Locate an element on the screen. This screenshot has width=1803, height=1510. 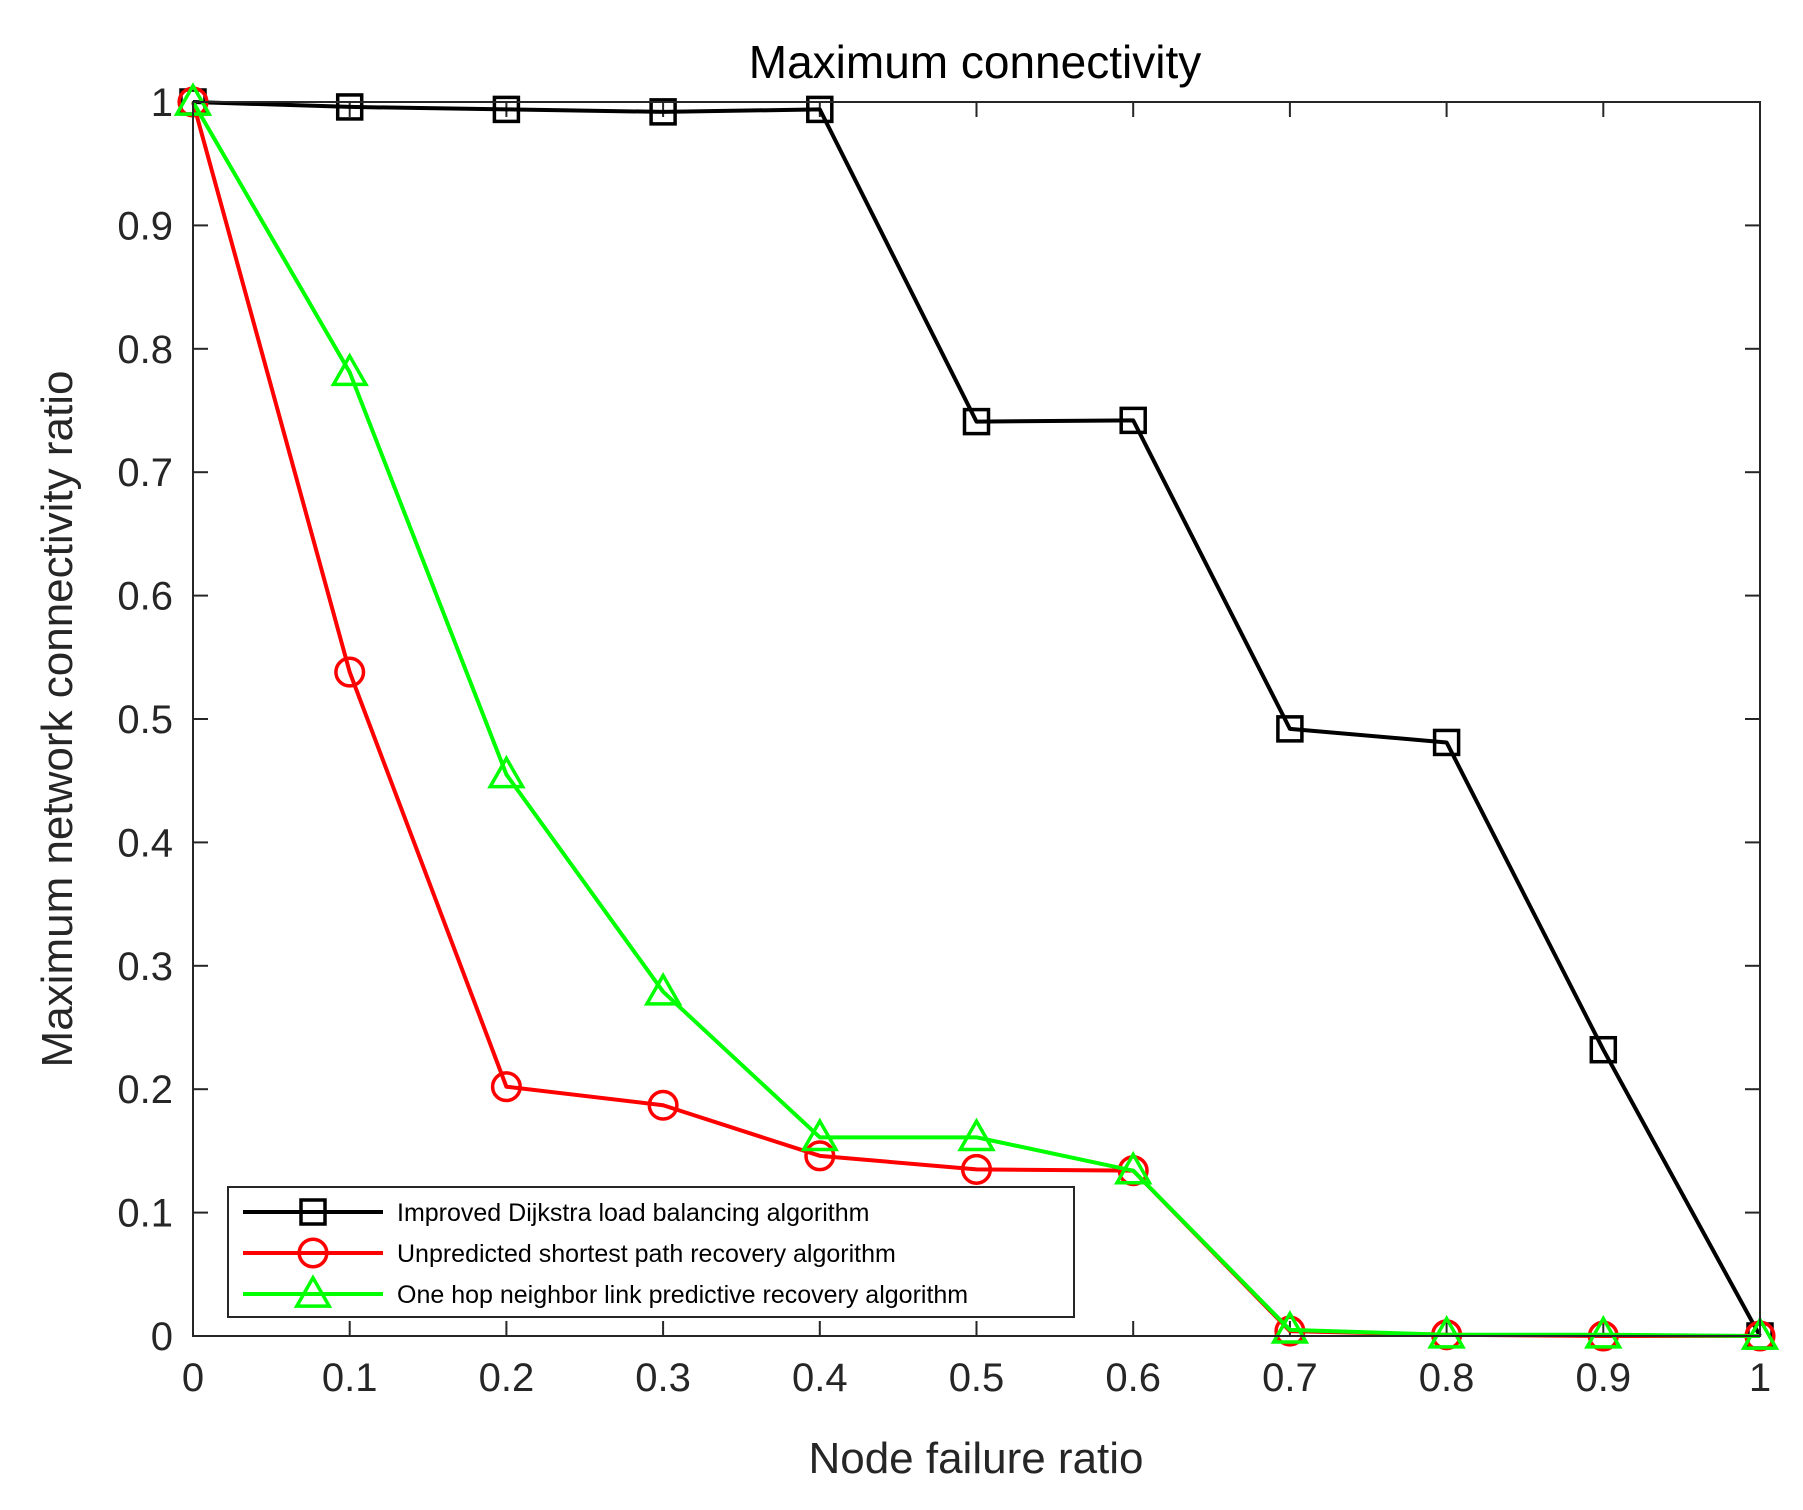
x-tick-label: 1 is located at coordinates (1760, 1378).